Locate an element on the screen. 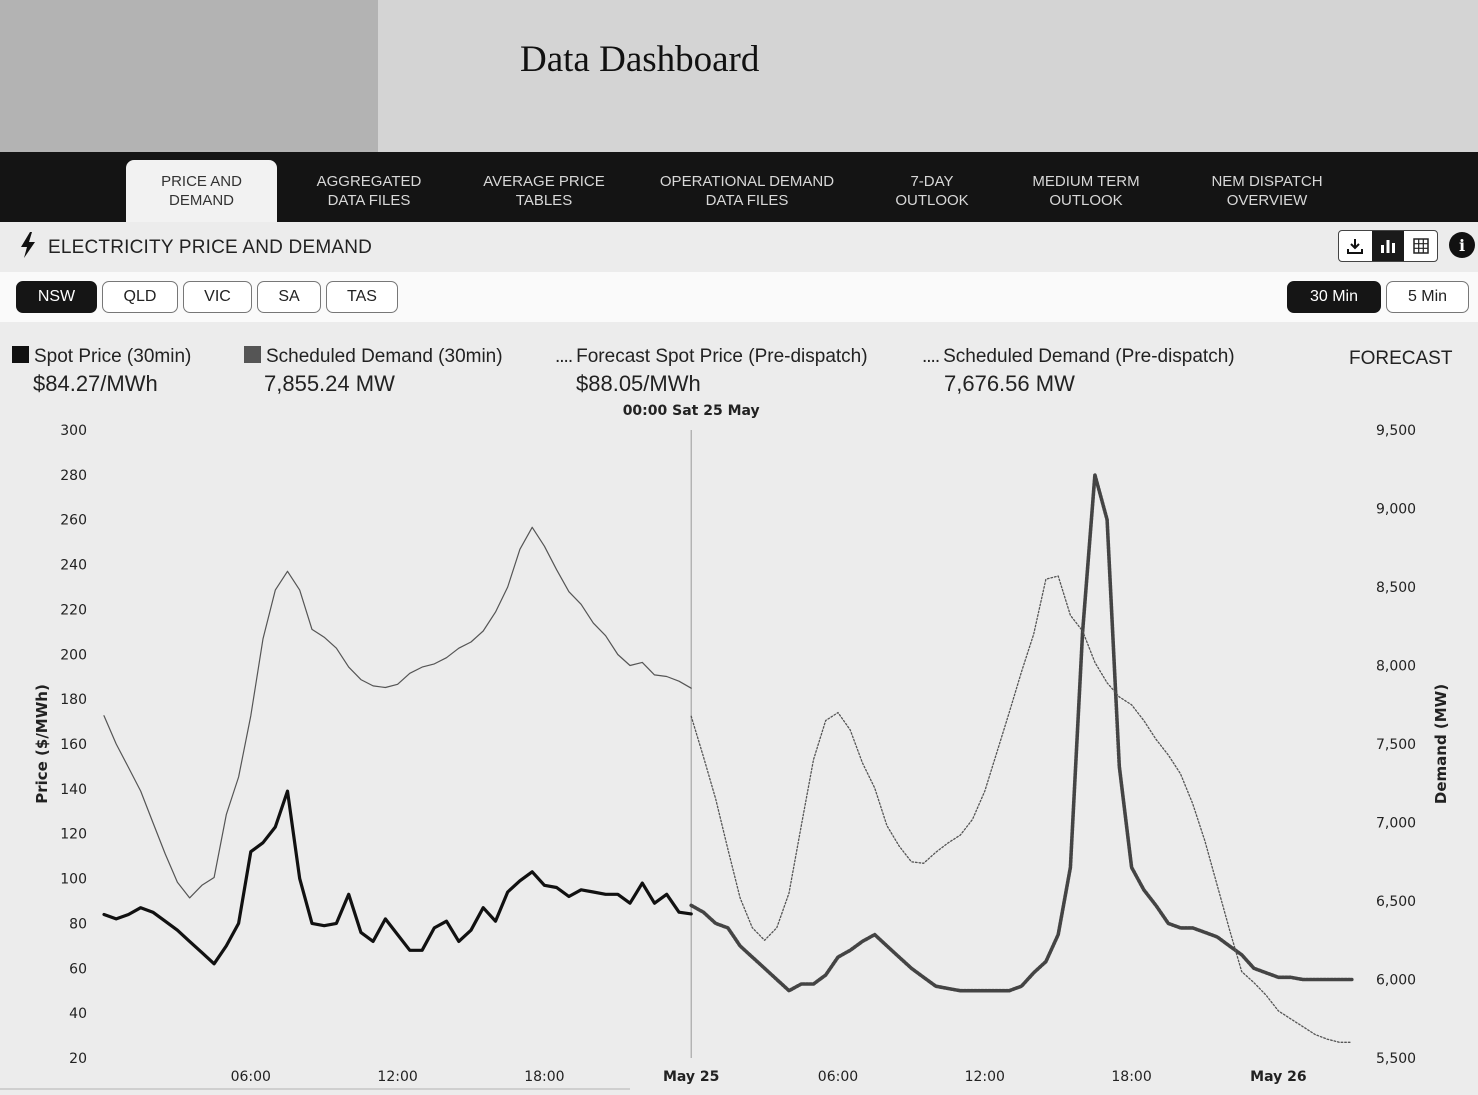  y-left-tick-label: 180 is located at coordinates (73, 700).